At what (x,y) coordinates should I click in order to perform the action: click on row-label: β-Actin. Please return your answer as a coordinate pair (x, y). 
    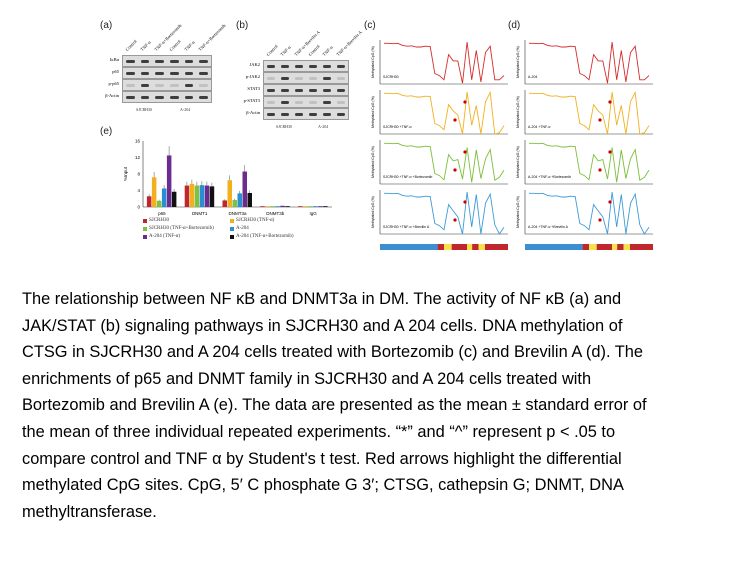
    Looking at the image, I should click on (253, 112).